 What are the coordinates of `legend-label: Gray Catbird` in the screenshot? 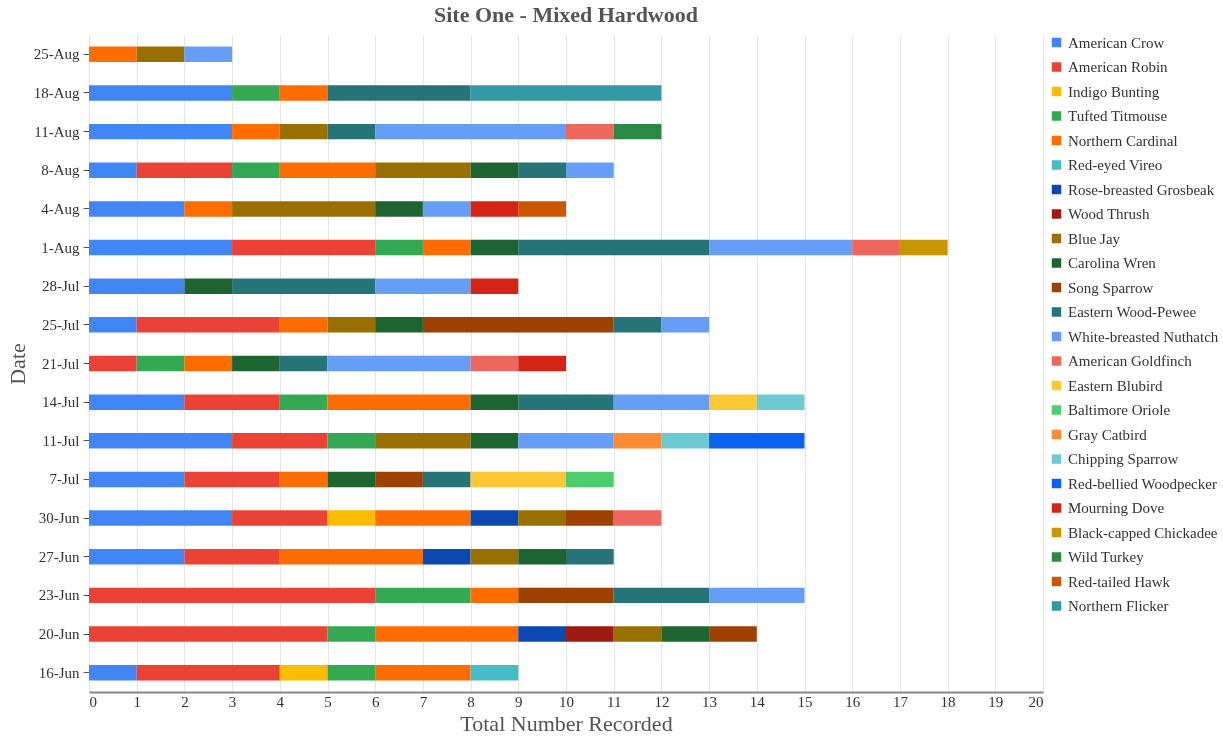 It's located at (1108, 434).